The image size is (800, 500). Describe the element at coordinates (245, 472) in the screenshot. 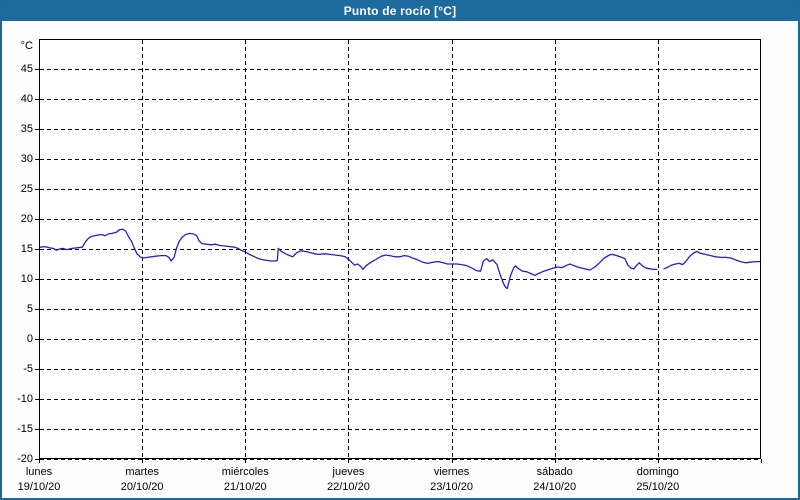

I see `day-name-label: miércoles` at that location.